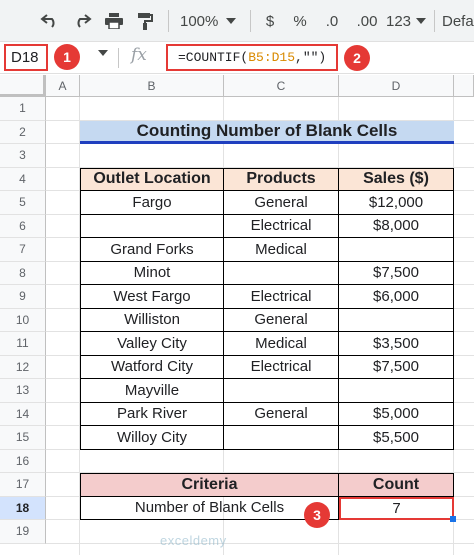 Image resolution: width=474 pixels, height=555 pixels. Describe the element at coordinates (23, 485) in the screenshot. I see `row-header-17: 17` at that location.